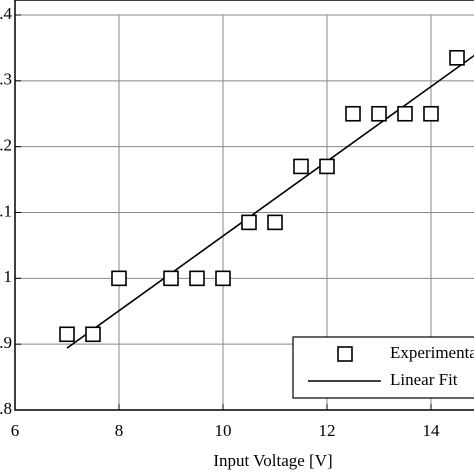 The height and width of the screenshot is (474, 474). Describe the element at coordinates (383, 367) in the screenshot. I see `legend-box` at that location.